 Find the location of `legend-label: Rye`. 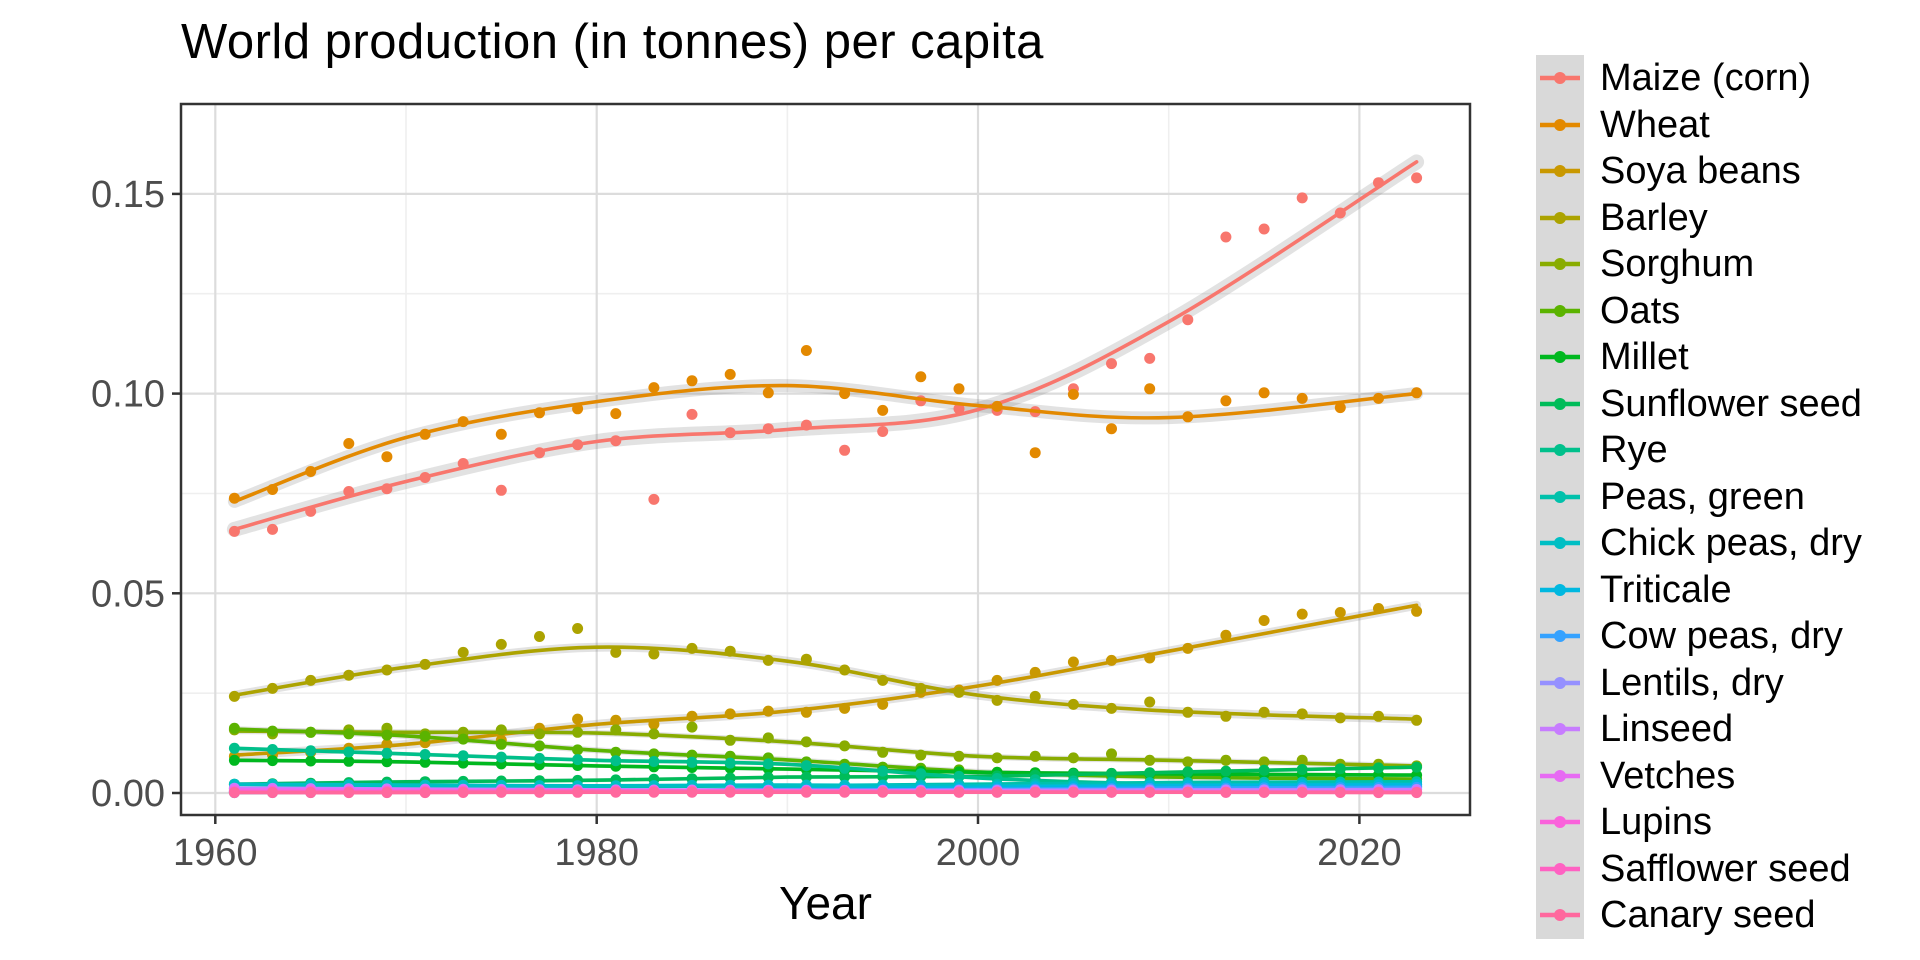

legend-label: Rye is located at coordinates (1634, 450).